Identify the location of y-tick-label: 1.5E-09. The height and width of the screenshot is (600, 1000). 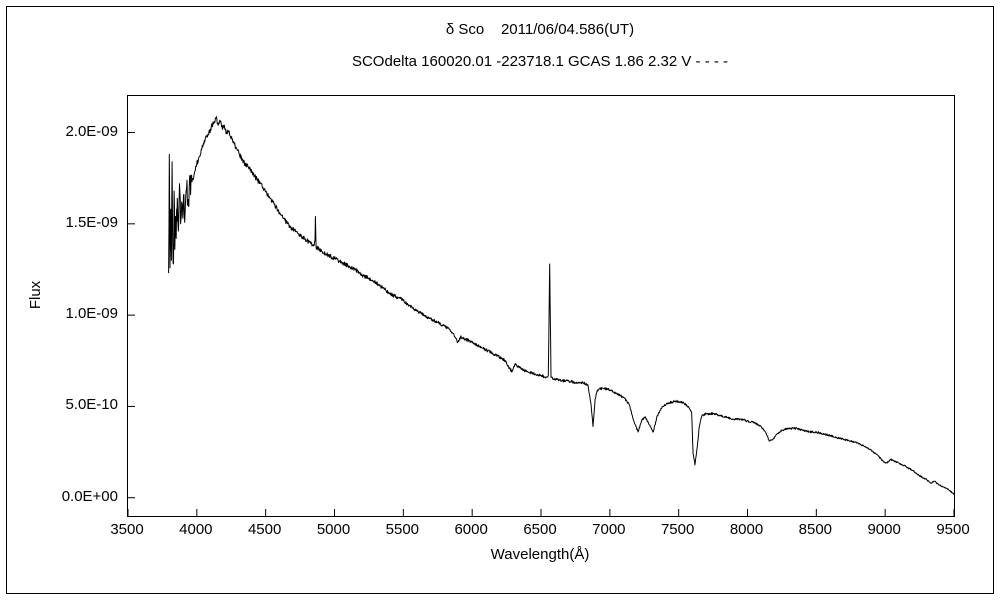
(91, 222).